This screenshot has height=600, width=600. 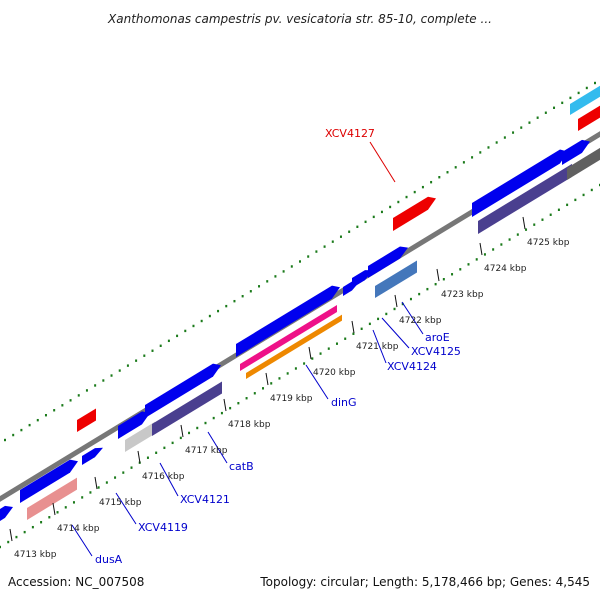 I want to click on scale-tick-label: 4720 kbp, so click(x=334, y=373).